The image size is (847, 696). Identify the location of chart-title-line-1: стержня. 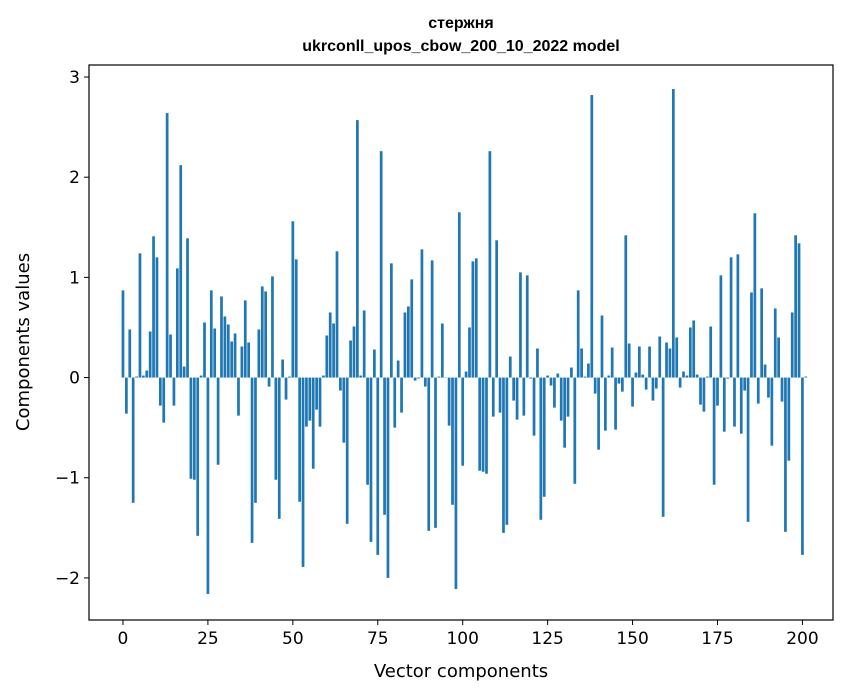
(461, 23).